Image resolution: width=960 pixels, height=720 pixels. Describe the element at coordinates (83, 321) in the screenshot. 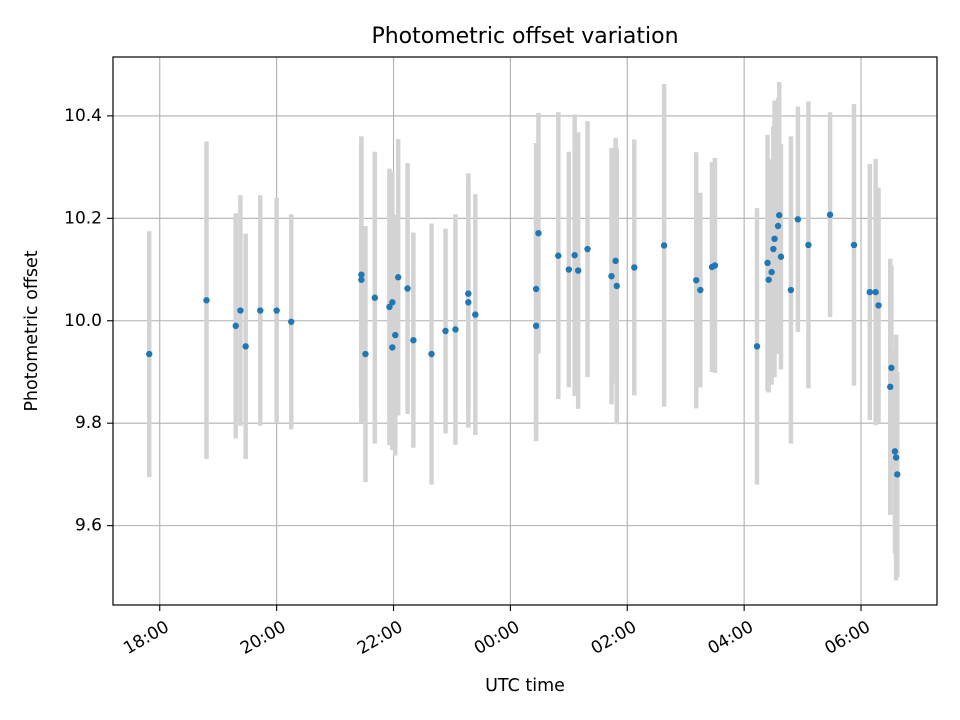

I see `y-tick-label: 10.0` at that location.